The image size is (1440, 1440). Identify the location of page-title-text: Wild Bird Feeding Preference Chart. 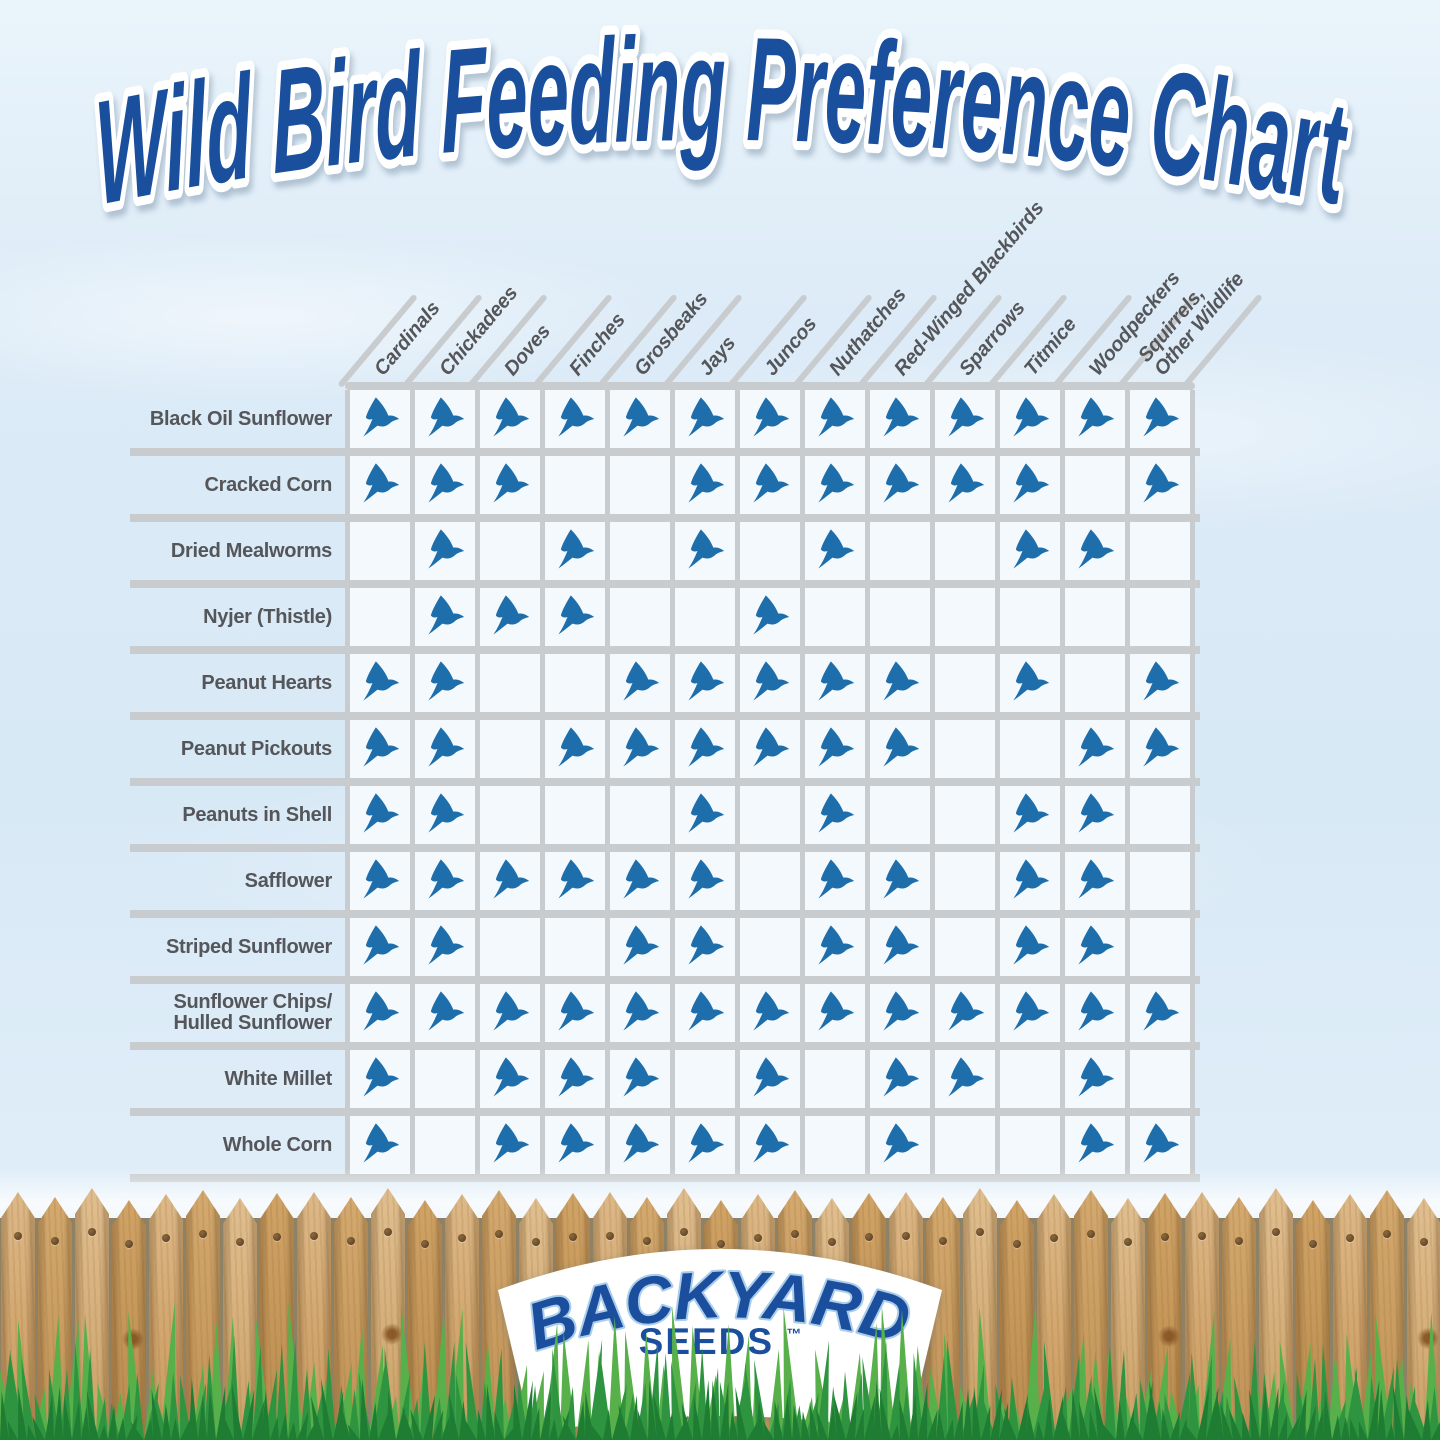
(721, 121).